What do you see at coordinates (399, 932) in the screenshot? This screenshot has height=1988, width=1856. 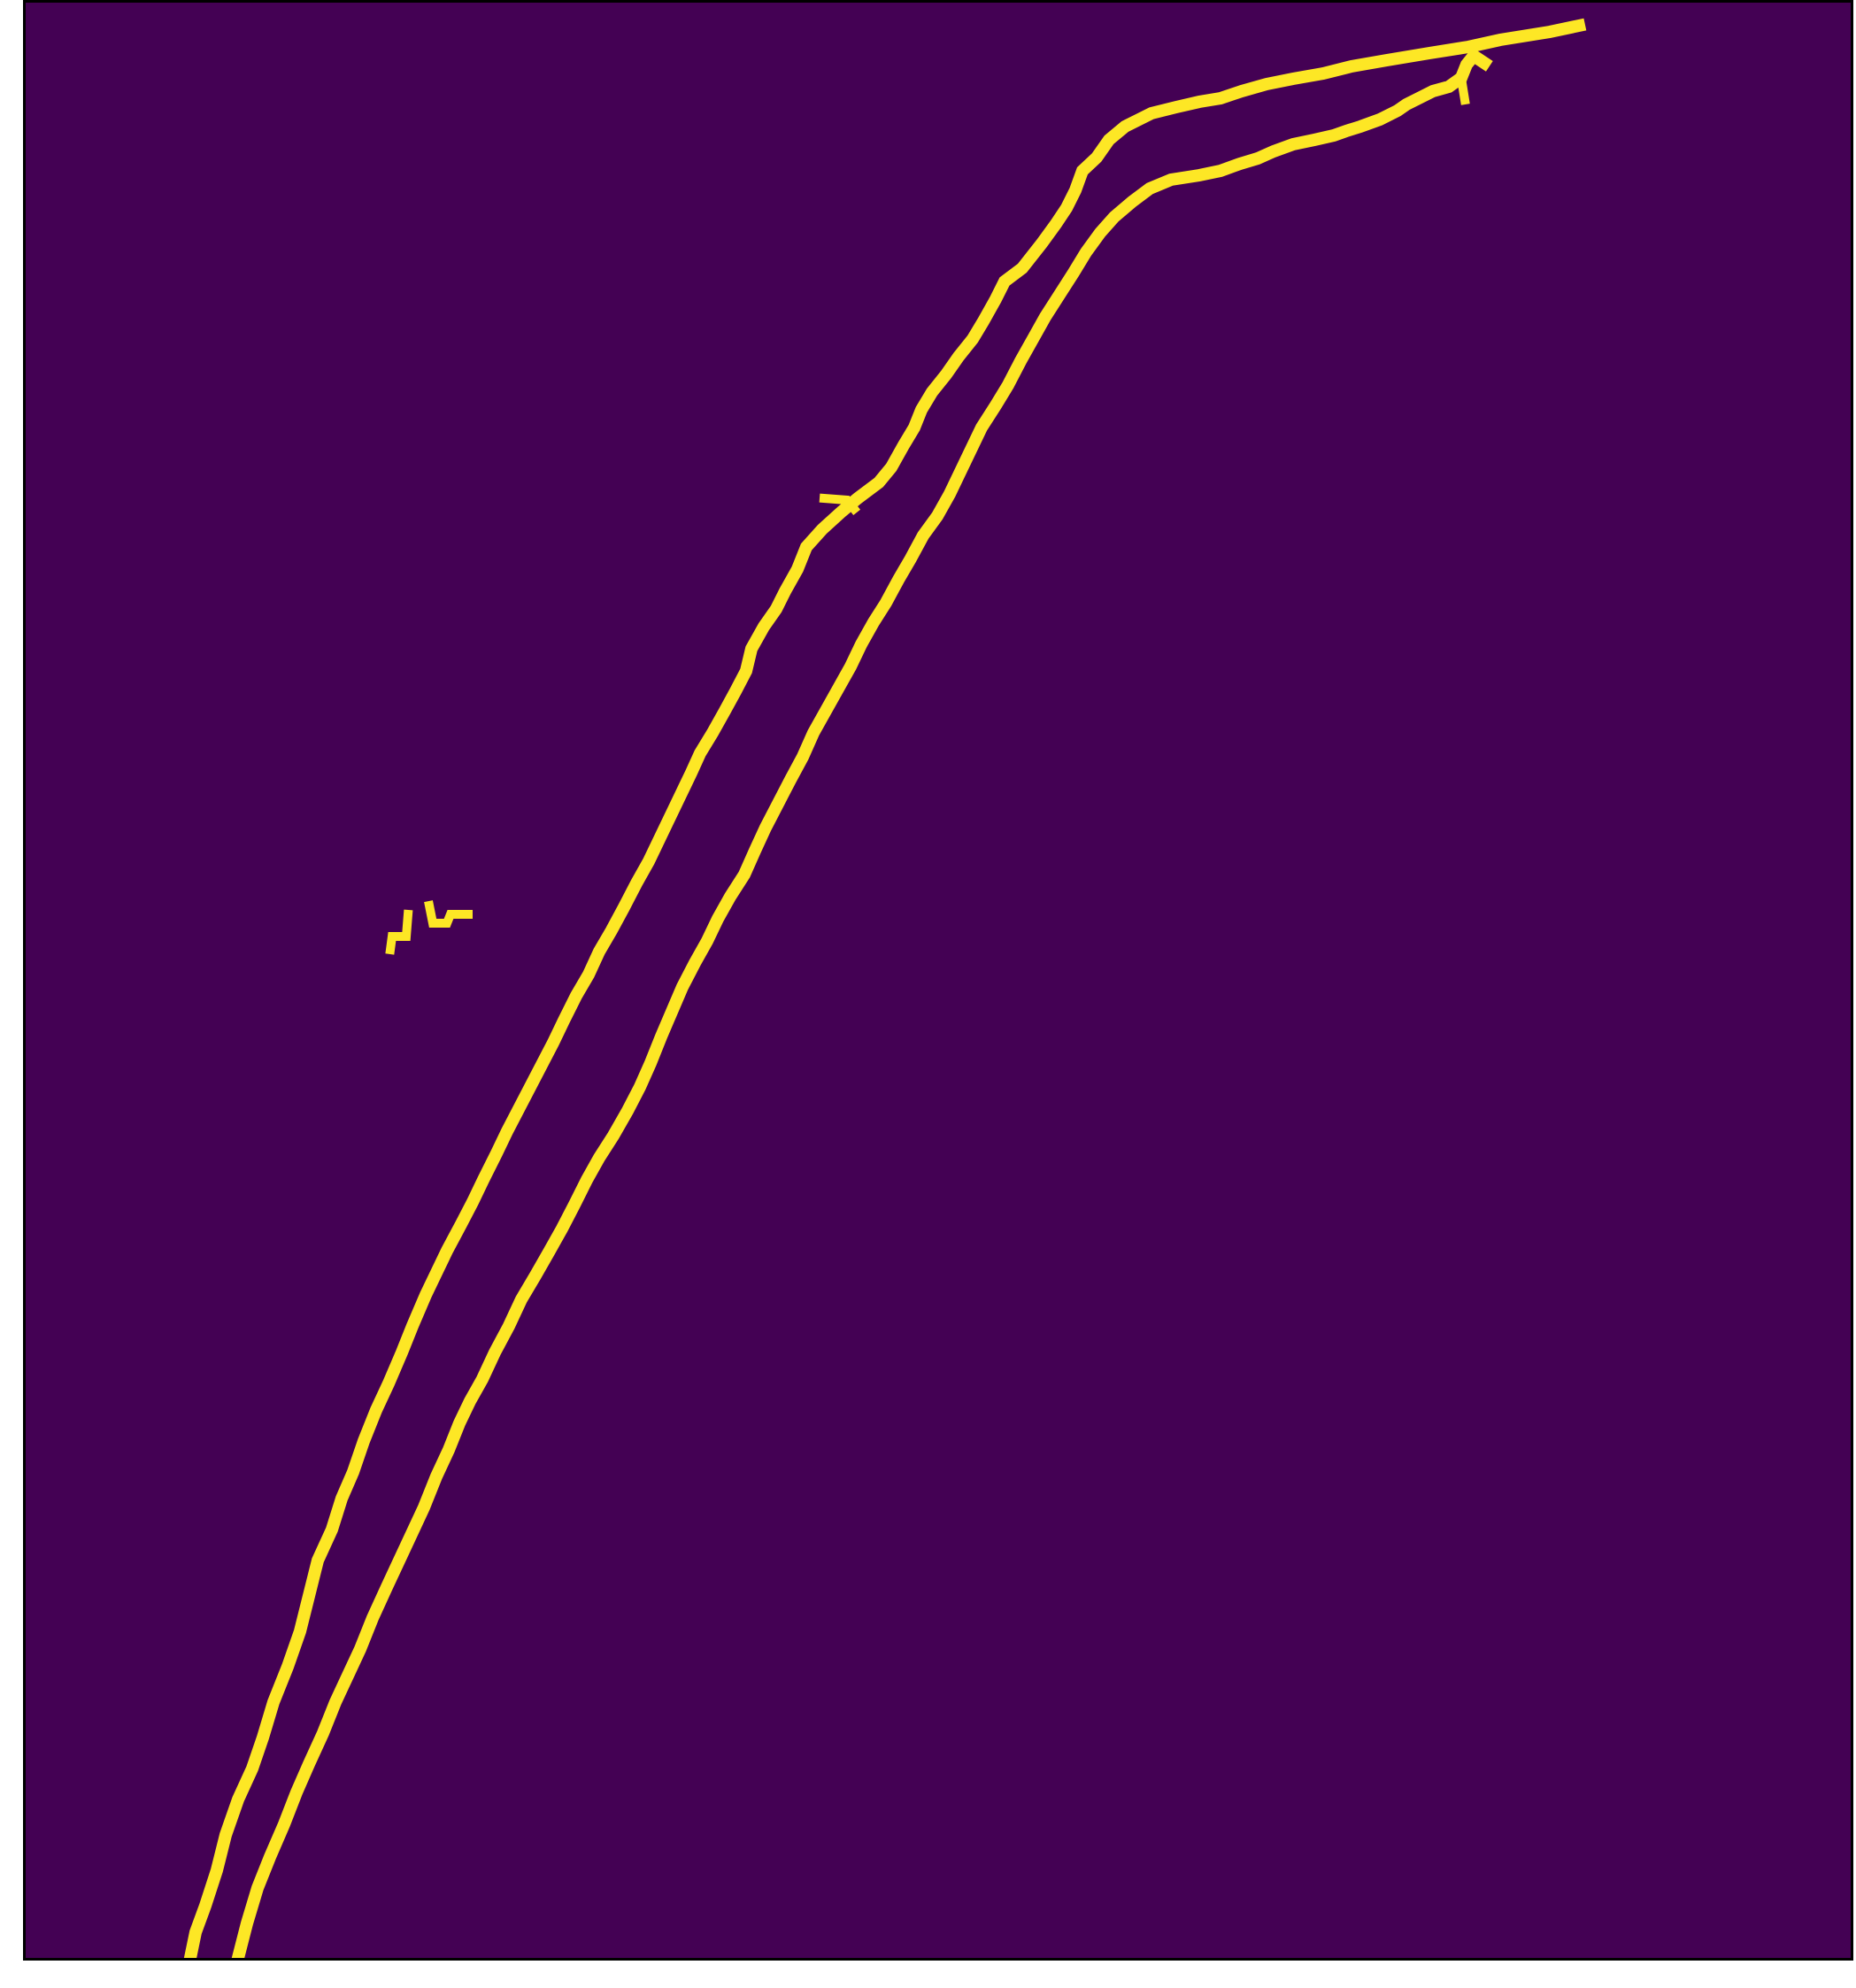 I see `left-artifact-a` at bounding box center [399, 932].